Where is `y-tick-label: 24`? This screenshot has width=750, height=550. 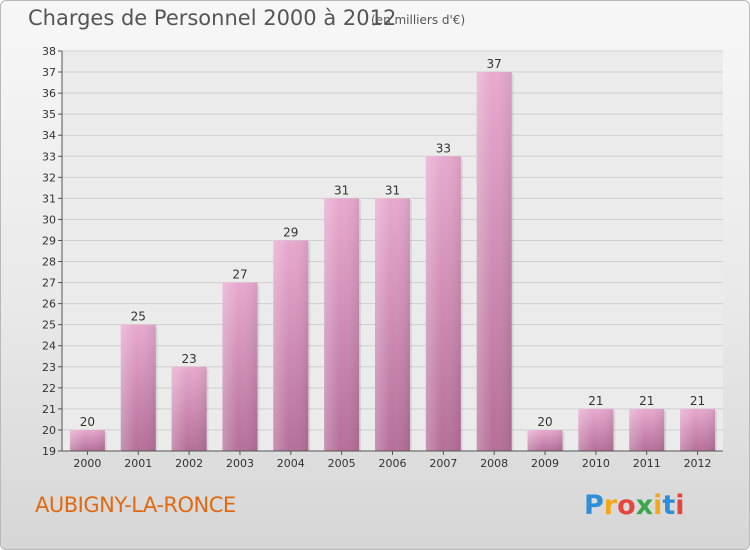 y-tick-label: 24 is located at coordinates (49, 346).